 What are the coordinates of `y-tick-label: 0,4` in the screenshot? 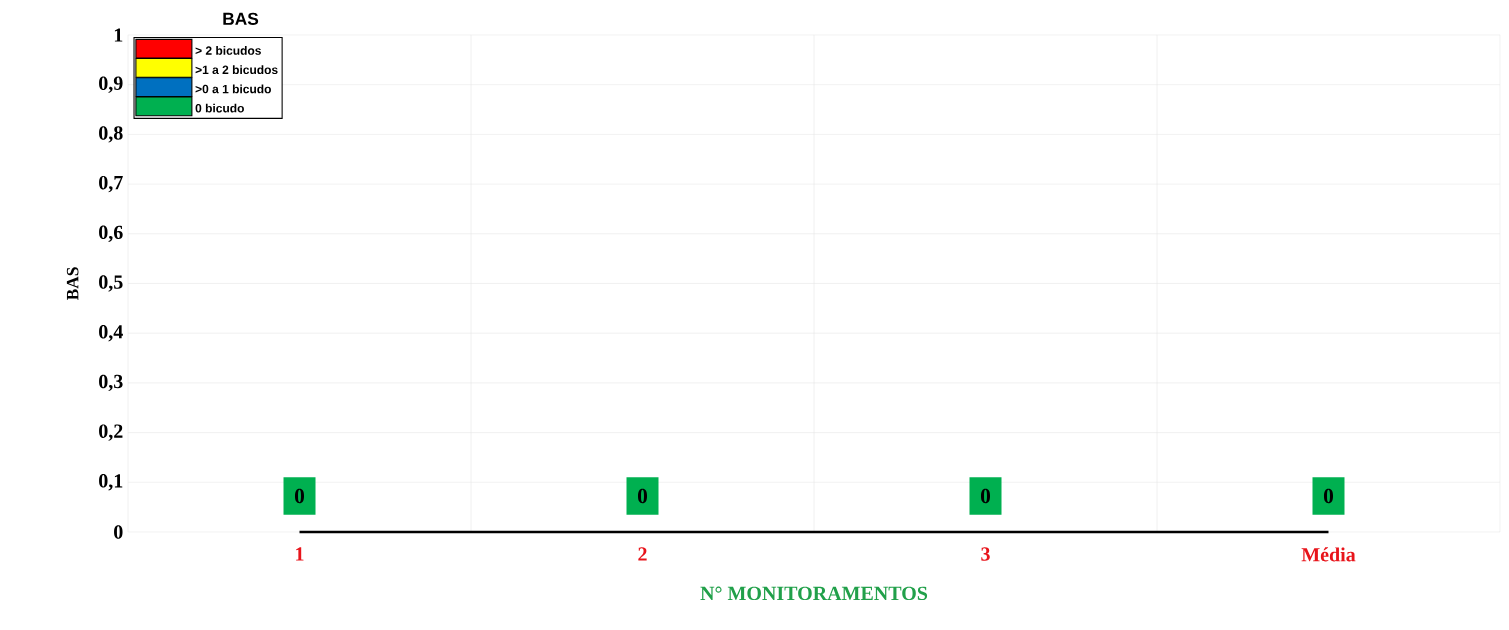 It's located at (111, 333).